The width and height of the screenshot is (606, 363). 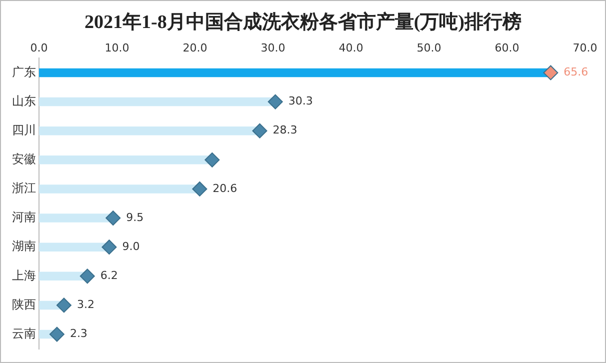 I want to click on y-tick-label: 四川, so click(x=24, y=129).